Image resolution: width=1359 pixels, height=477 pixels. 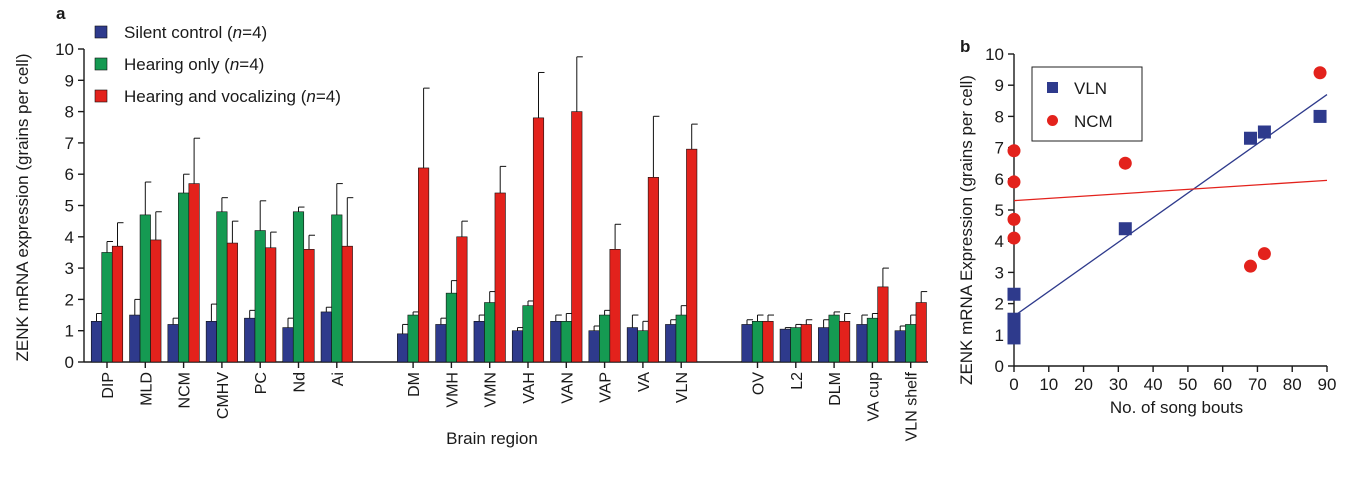 What do you see at coordinates (999, 116) in the screenshot?
I see `panel-b-y-tick-label: 8` at bounding box center [999, 116].